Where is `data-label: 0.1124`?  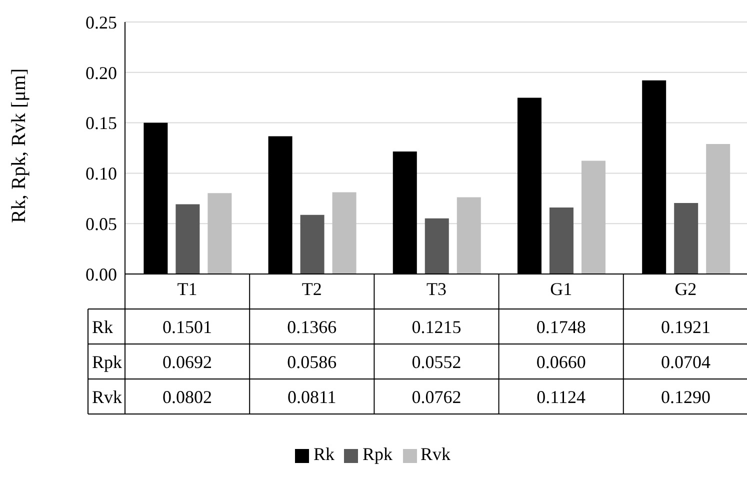
data-label: 0.1124 is located at coordinates (561, 397).